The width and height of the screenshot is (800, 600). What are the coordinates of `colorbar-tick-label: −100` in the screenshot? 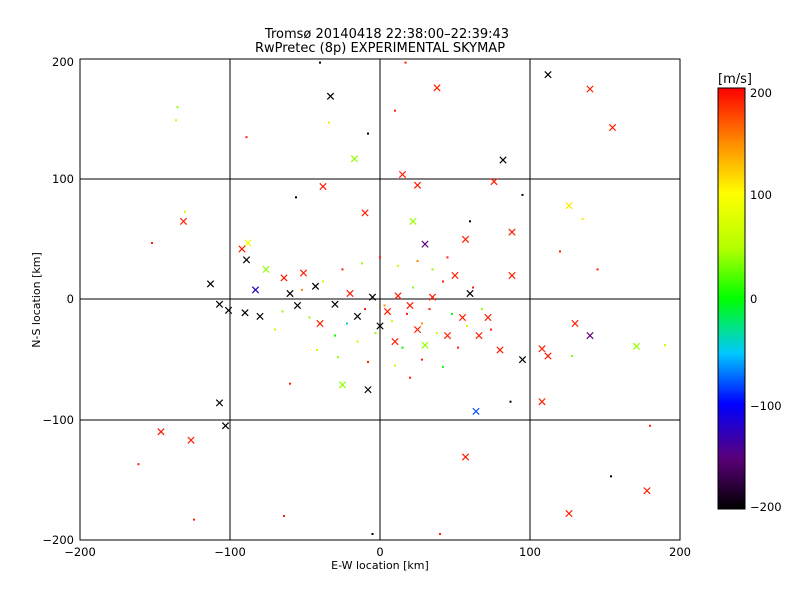 It's located at (766, 406).